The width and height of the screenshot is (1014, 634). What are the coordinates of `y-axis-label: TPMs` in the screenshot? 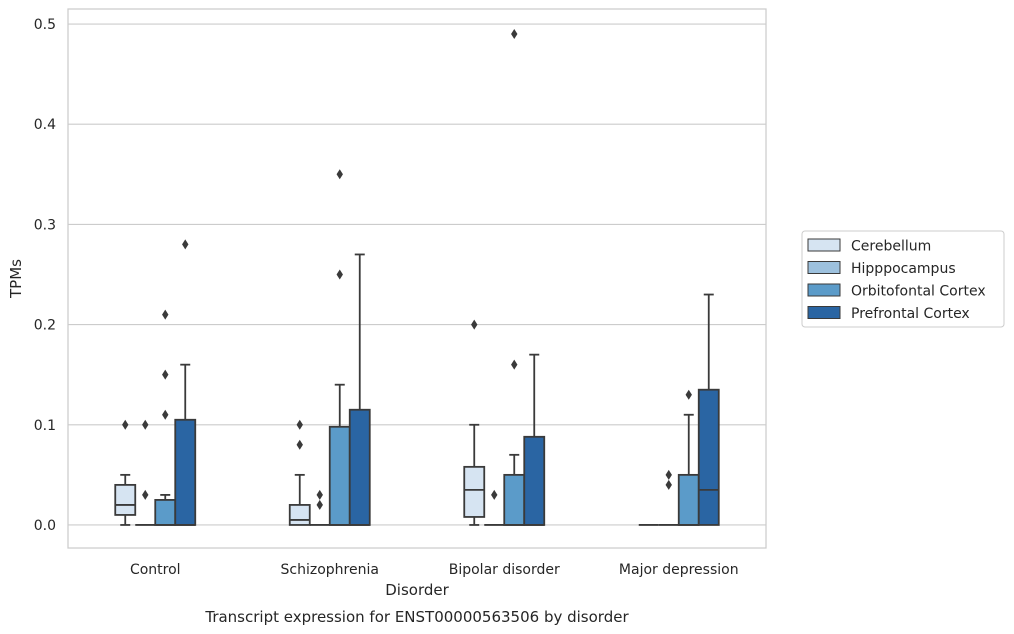 It's located at (16, 279).